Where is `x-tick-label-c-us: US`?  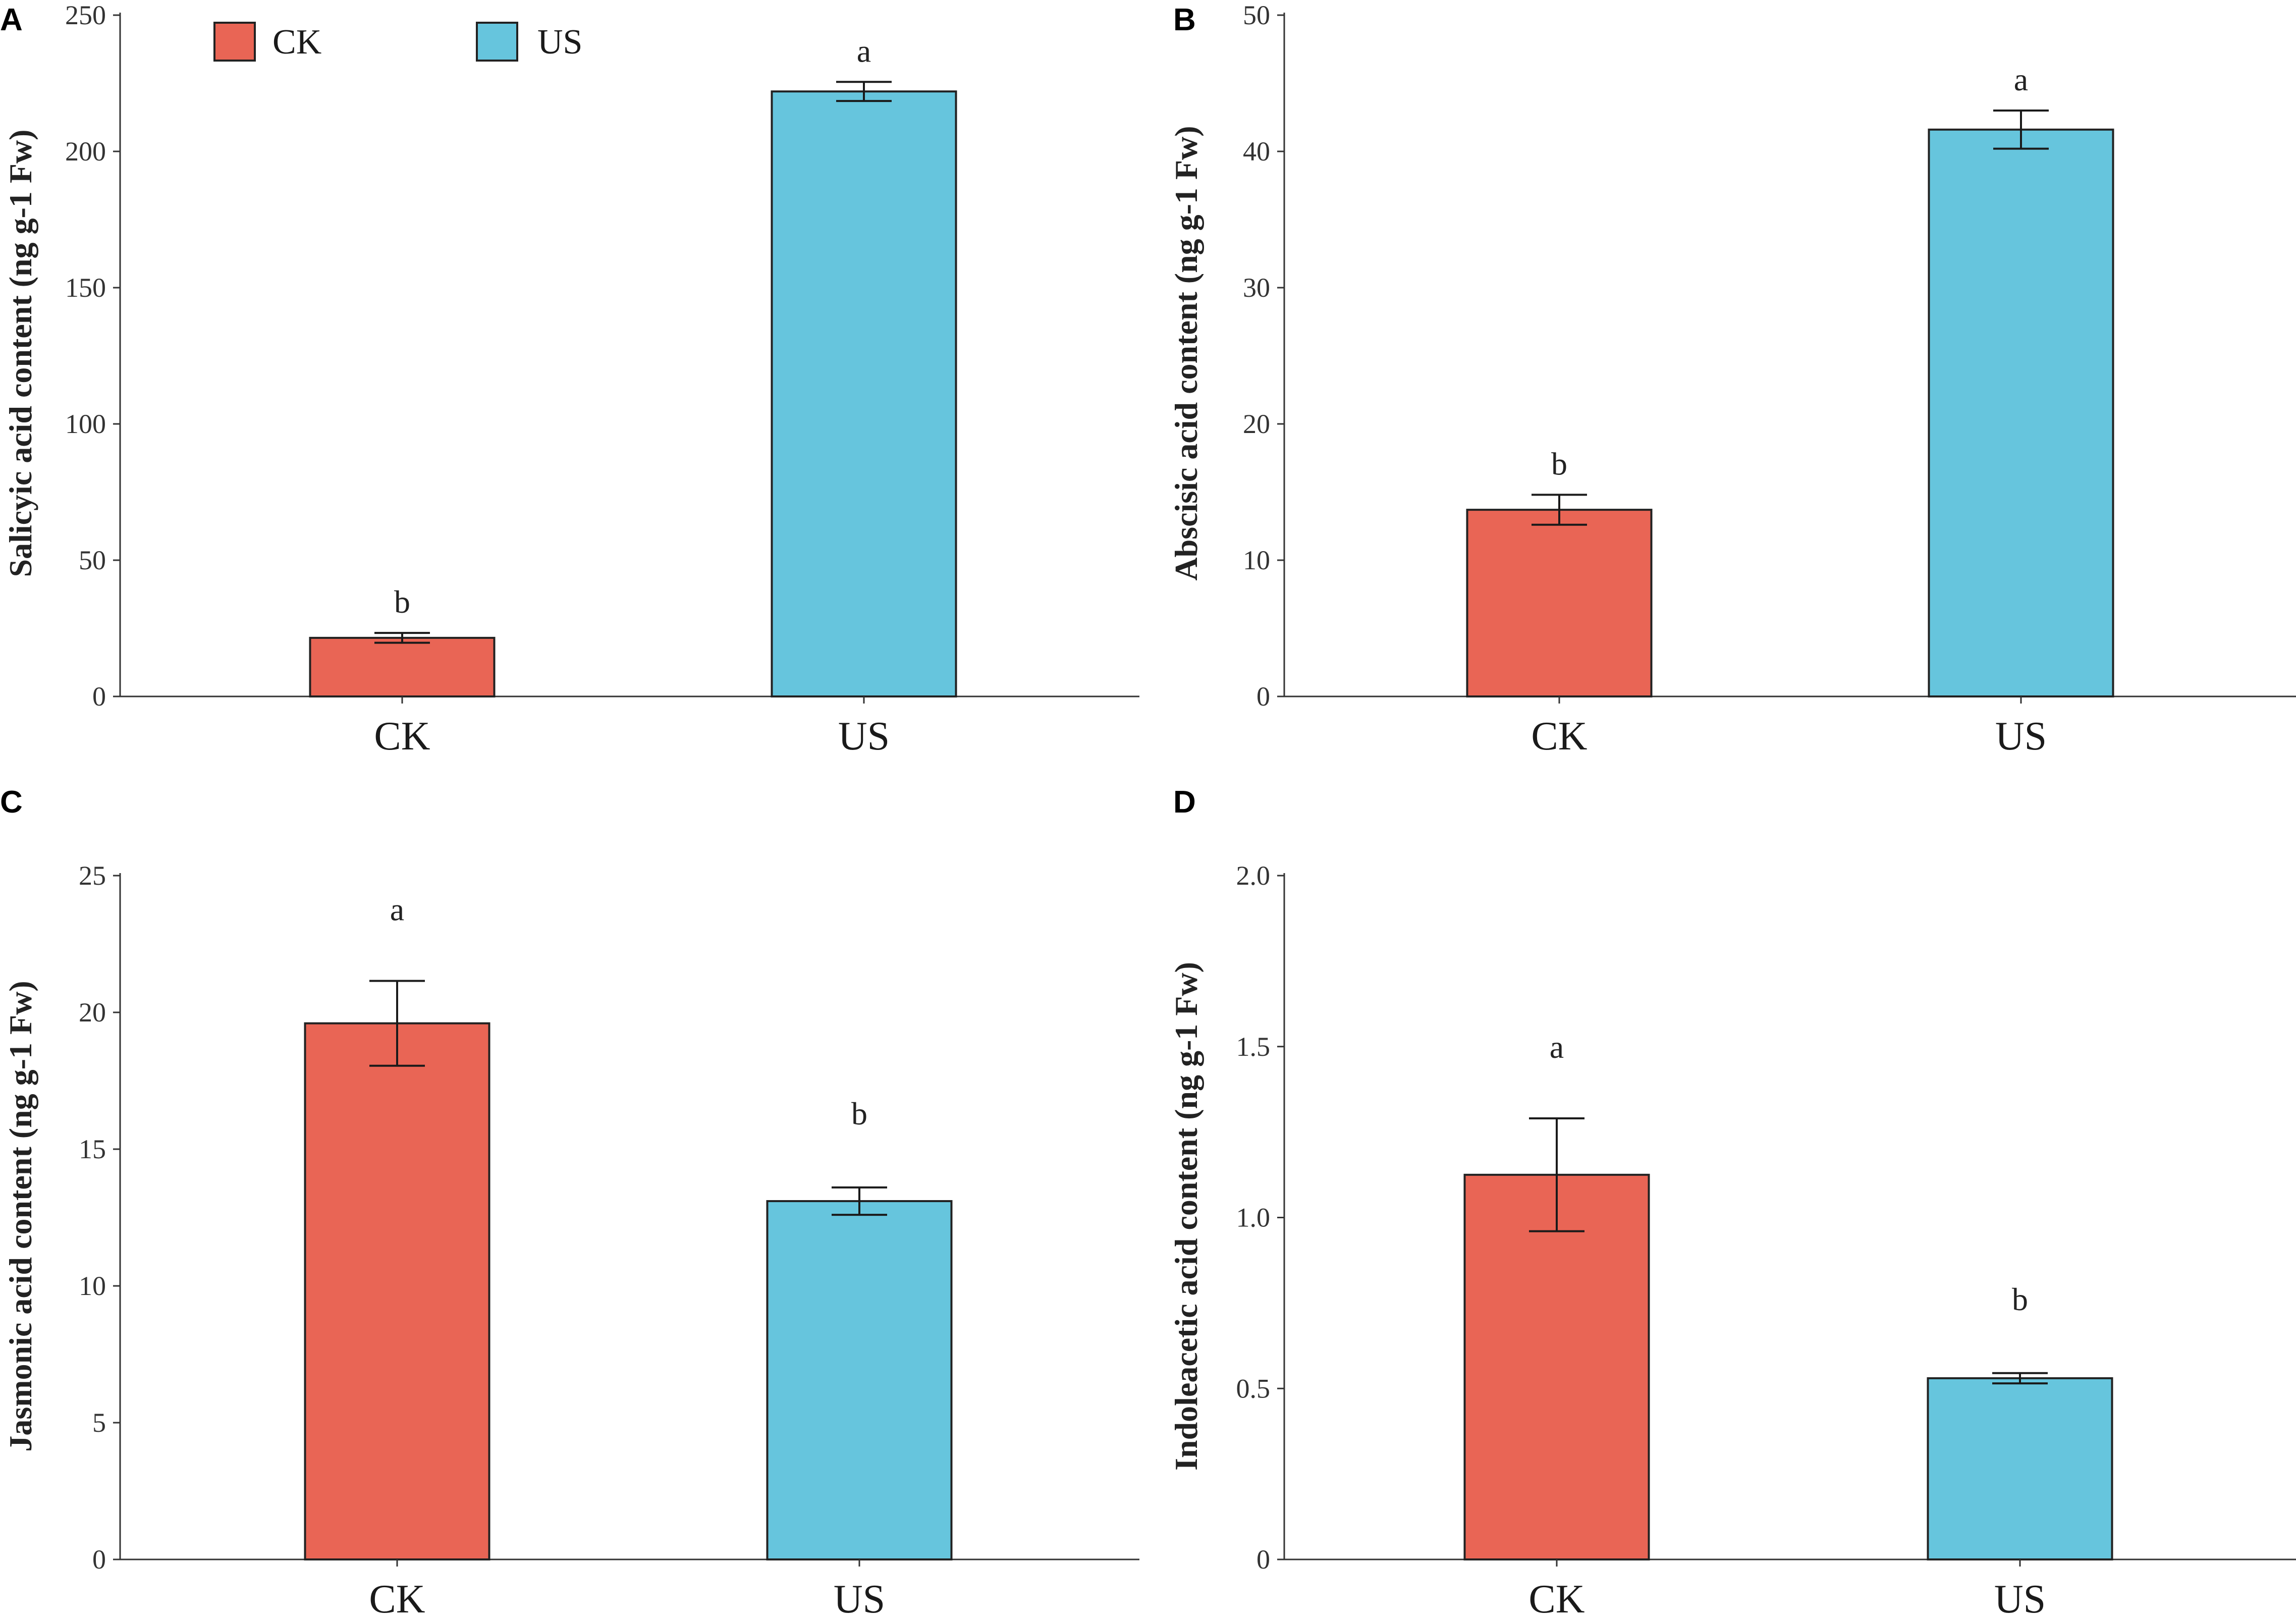
x-tick-label-c-us: US is located at coordinates (859, 1598).